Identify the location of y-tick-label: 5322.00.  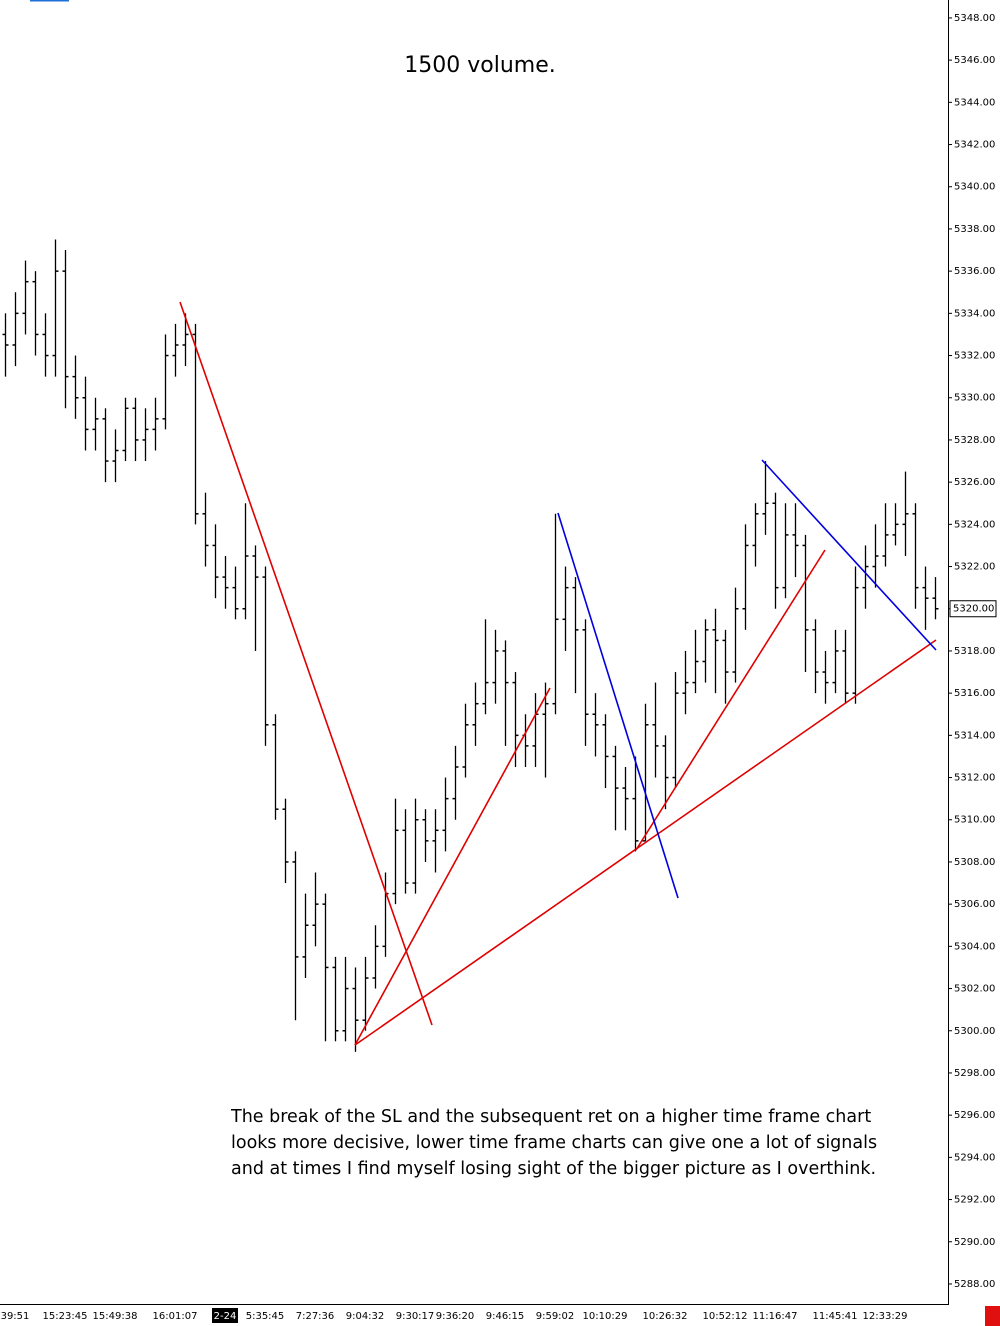
(974, 567).